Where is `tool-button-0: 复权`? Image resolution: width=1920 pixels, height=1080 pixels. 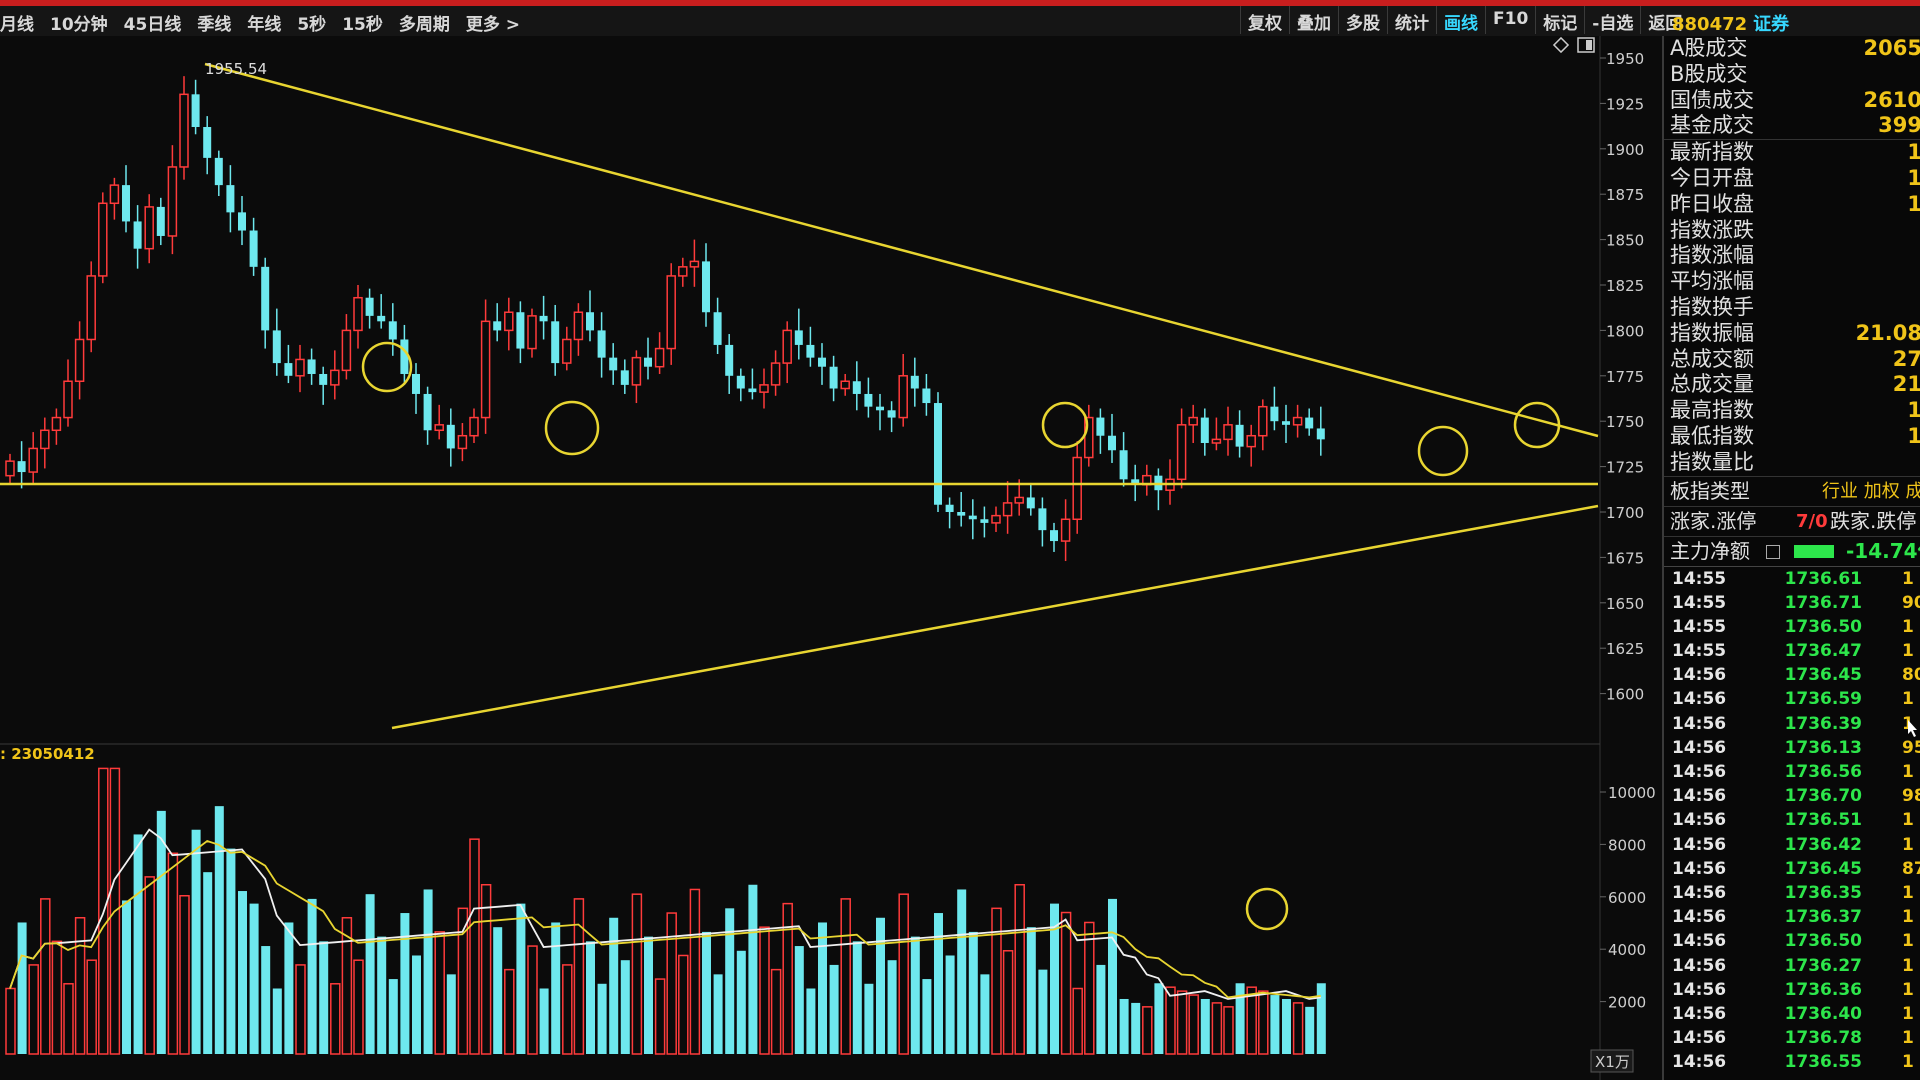 tool-button-0: 复权 is located at coordinates (1264, 20).